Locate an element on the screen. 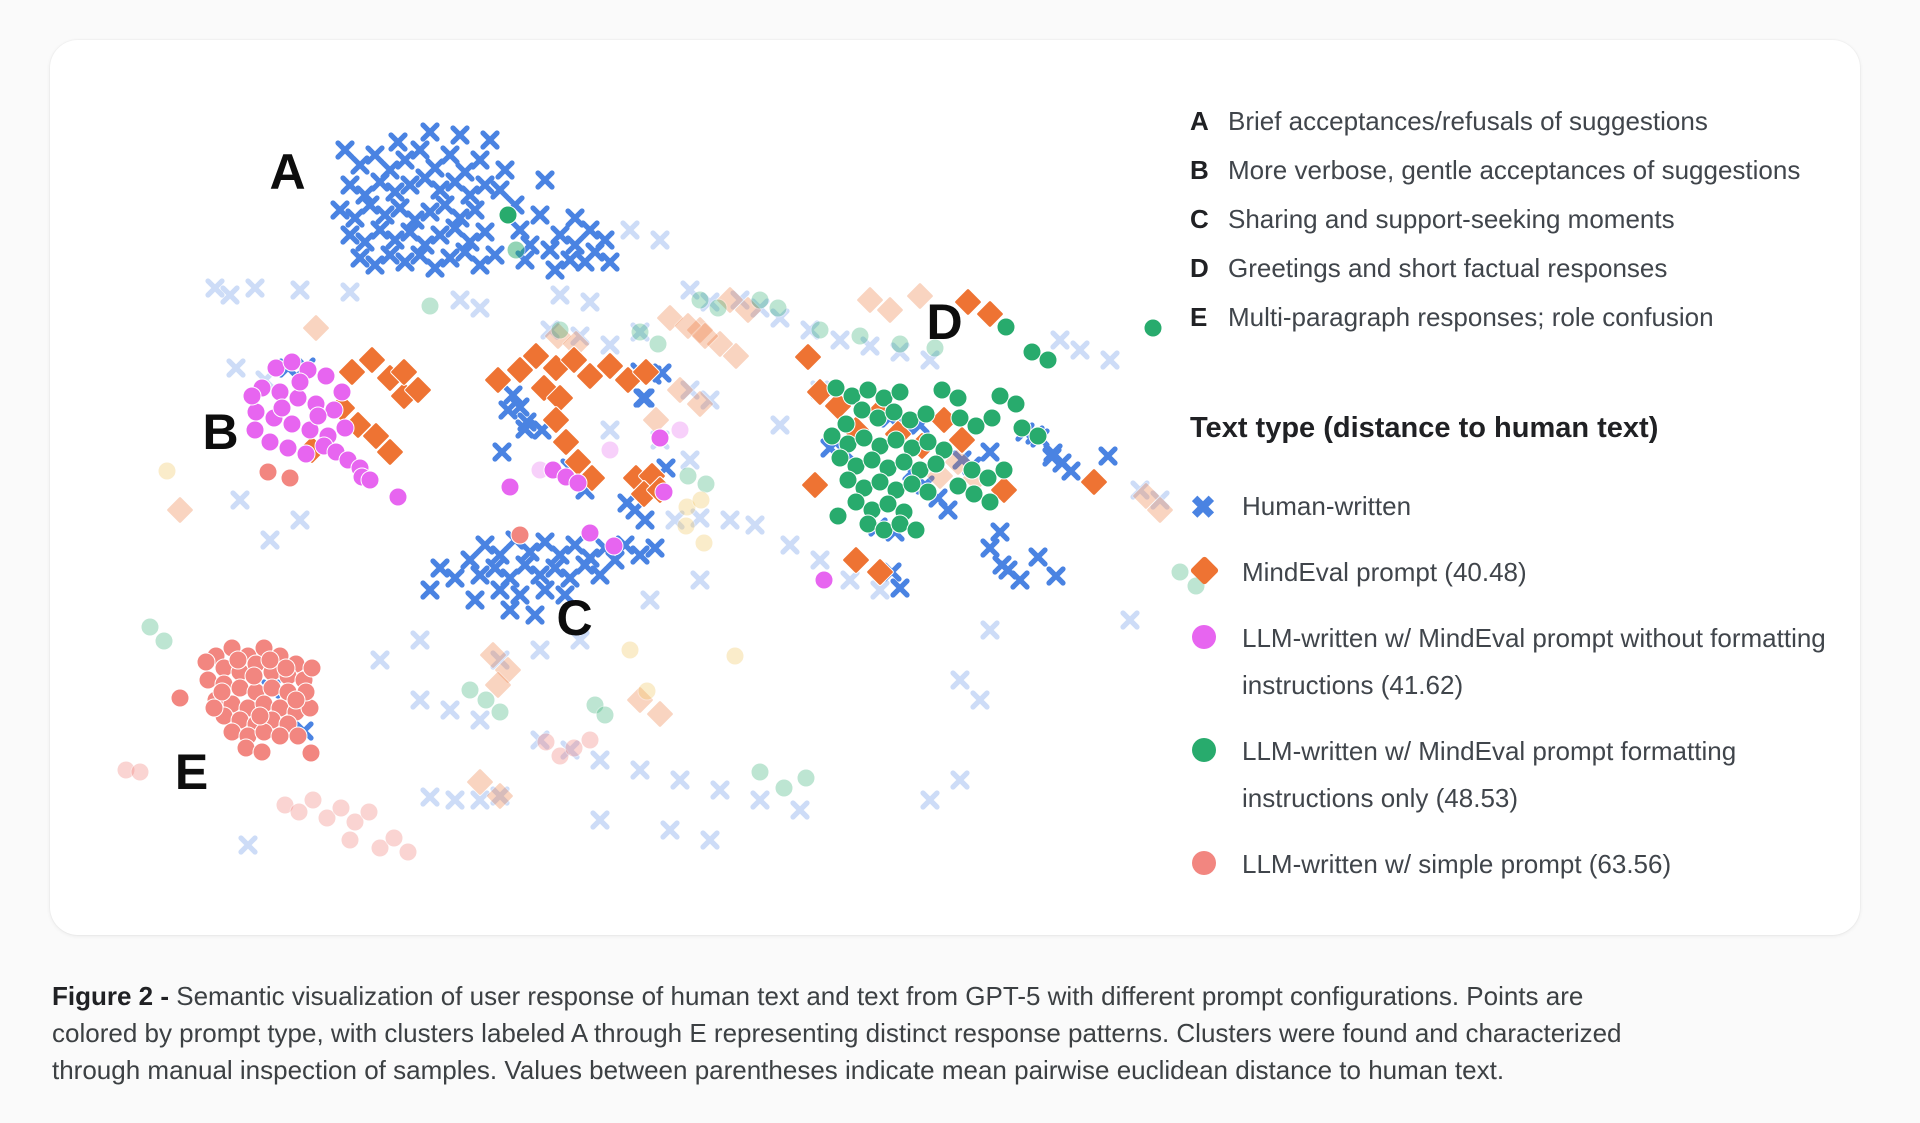 This screenshot has height=1123, width=1920. legend-item-human-written: ✖ Human-written is located at coordinates (1525, 506).